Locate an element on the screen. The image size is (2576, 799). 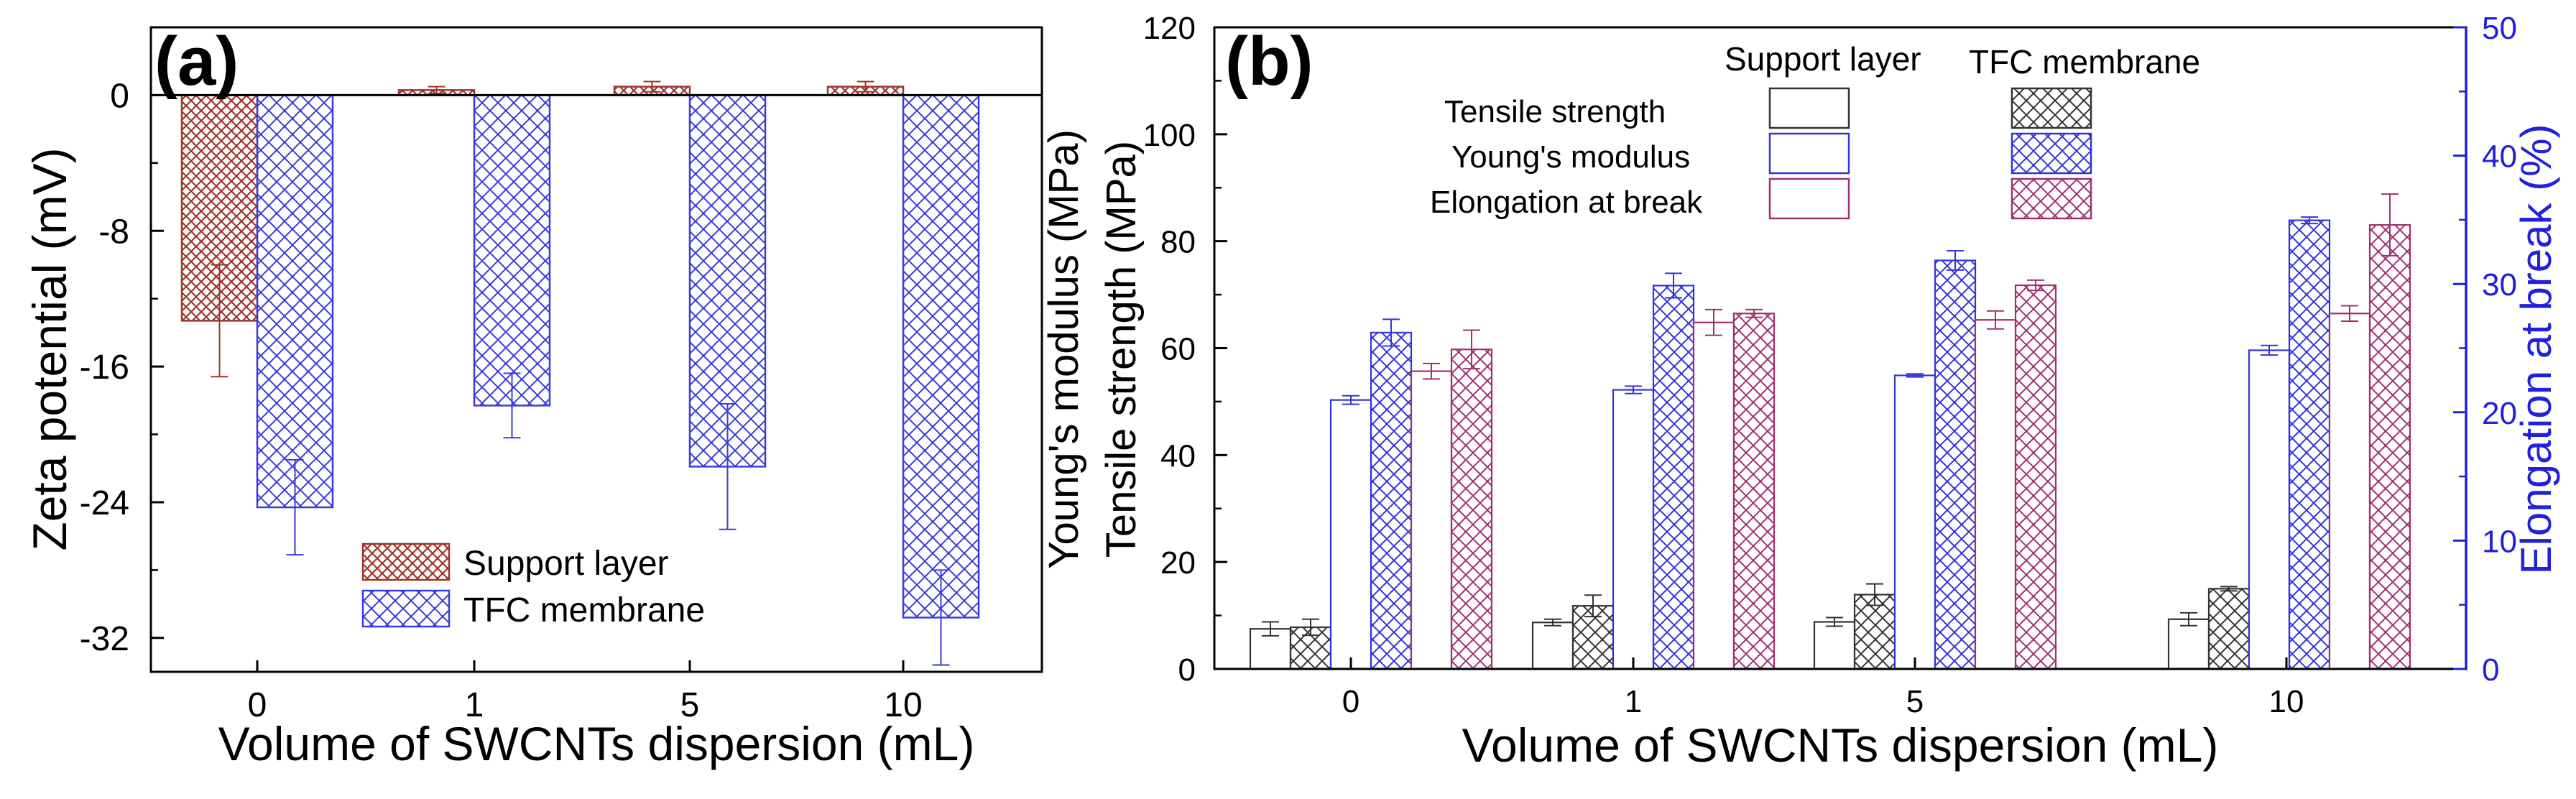
y-tick-label-16: -16 is located at coordinates (104, 367).